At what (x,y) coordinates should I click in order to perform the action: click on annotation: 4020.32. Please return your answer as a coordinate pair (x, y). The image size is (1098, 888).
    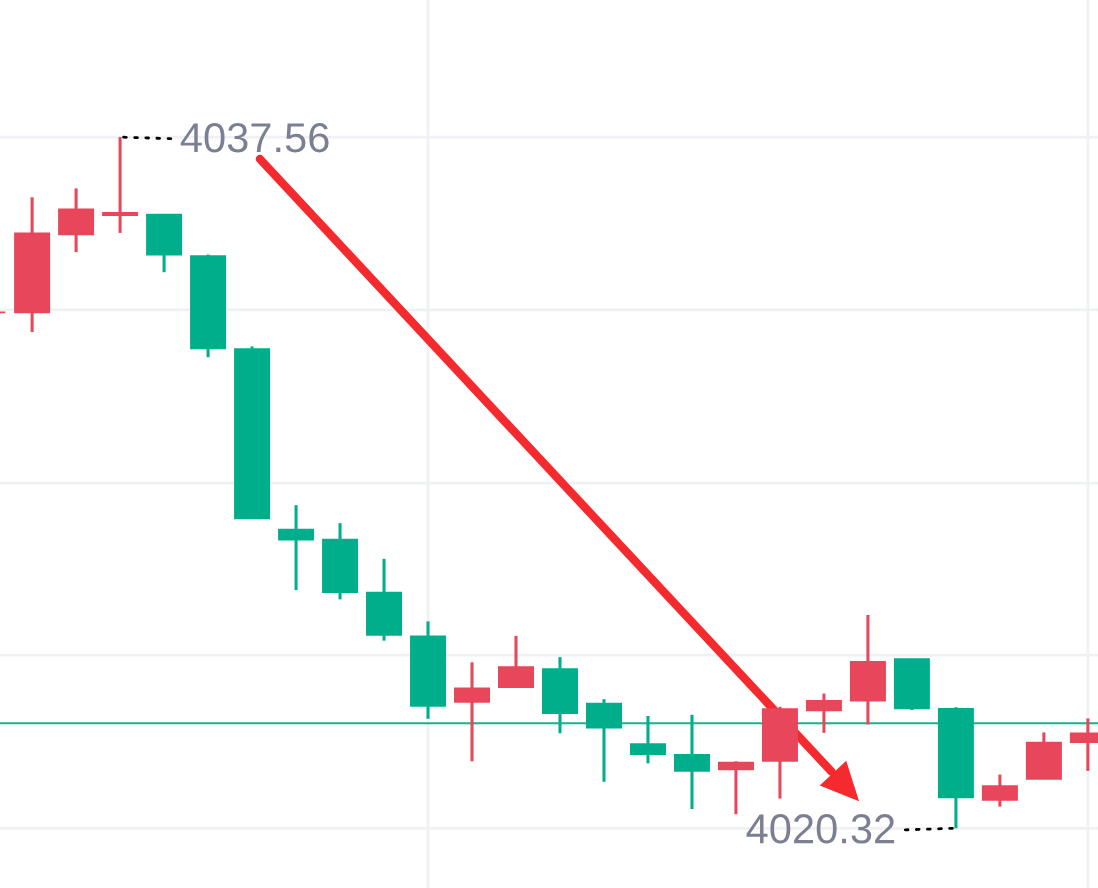
    Looking at the image, I should click on (820, 829).